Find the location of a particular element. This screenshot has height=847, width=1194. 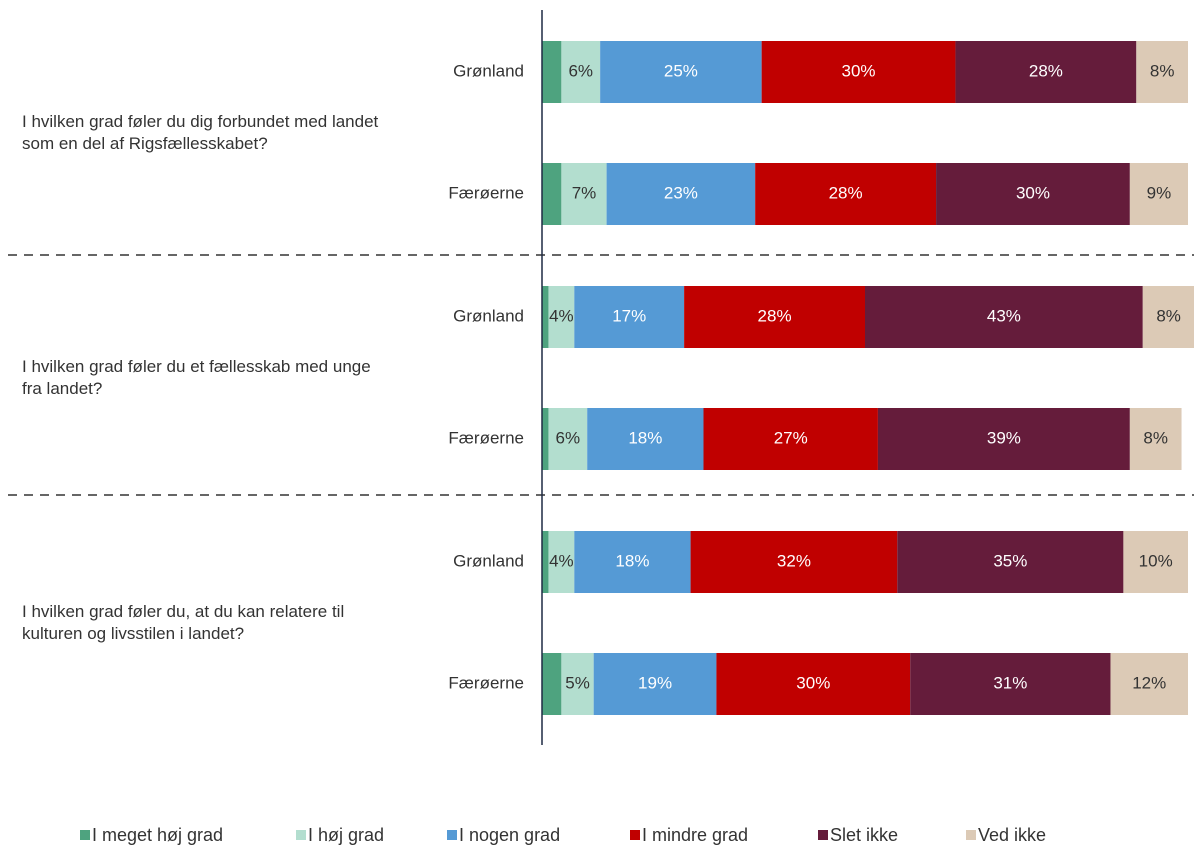

value-label: 12% is located at coordinates (1149, 682).